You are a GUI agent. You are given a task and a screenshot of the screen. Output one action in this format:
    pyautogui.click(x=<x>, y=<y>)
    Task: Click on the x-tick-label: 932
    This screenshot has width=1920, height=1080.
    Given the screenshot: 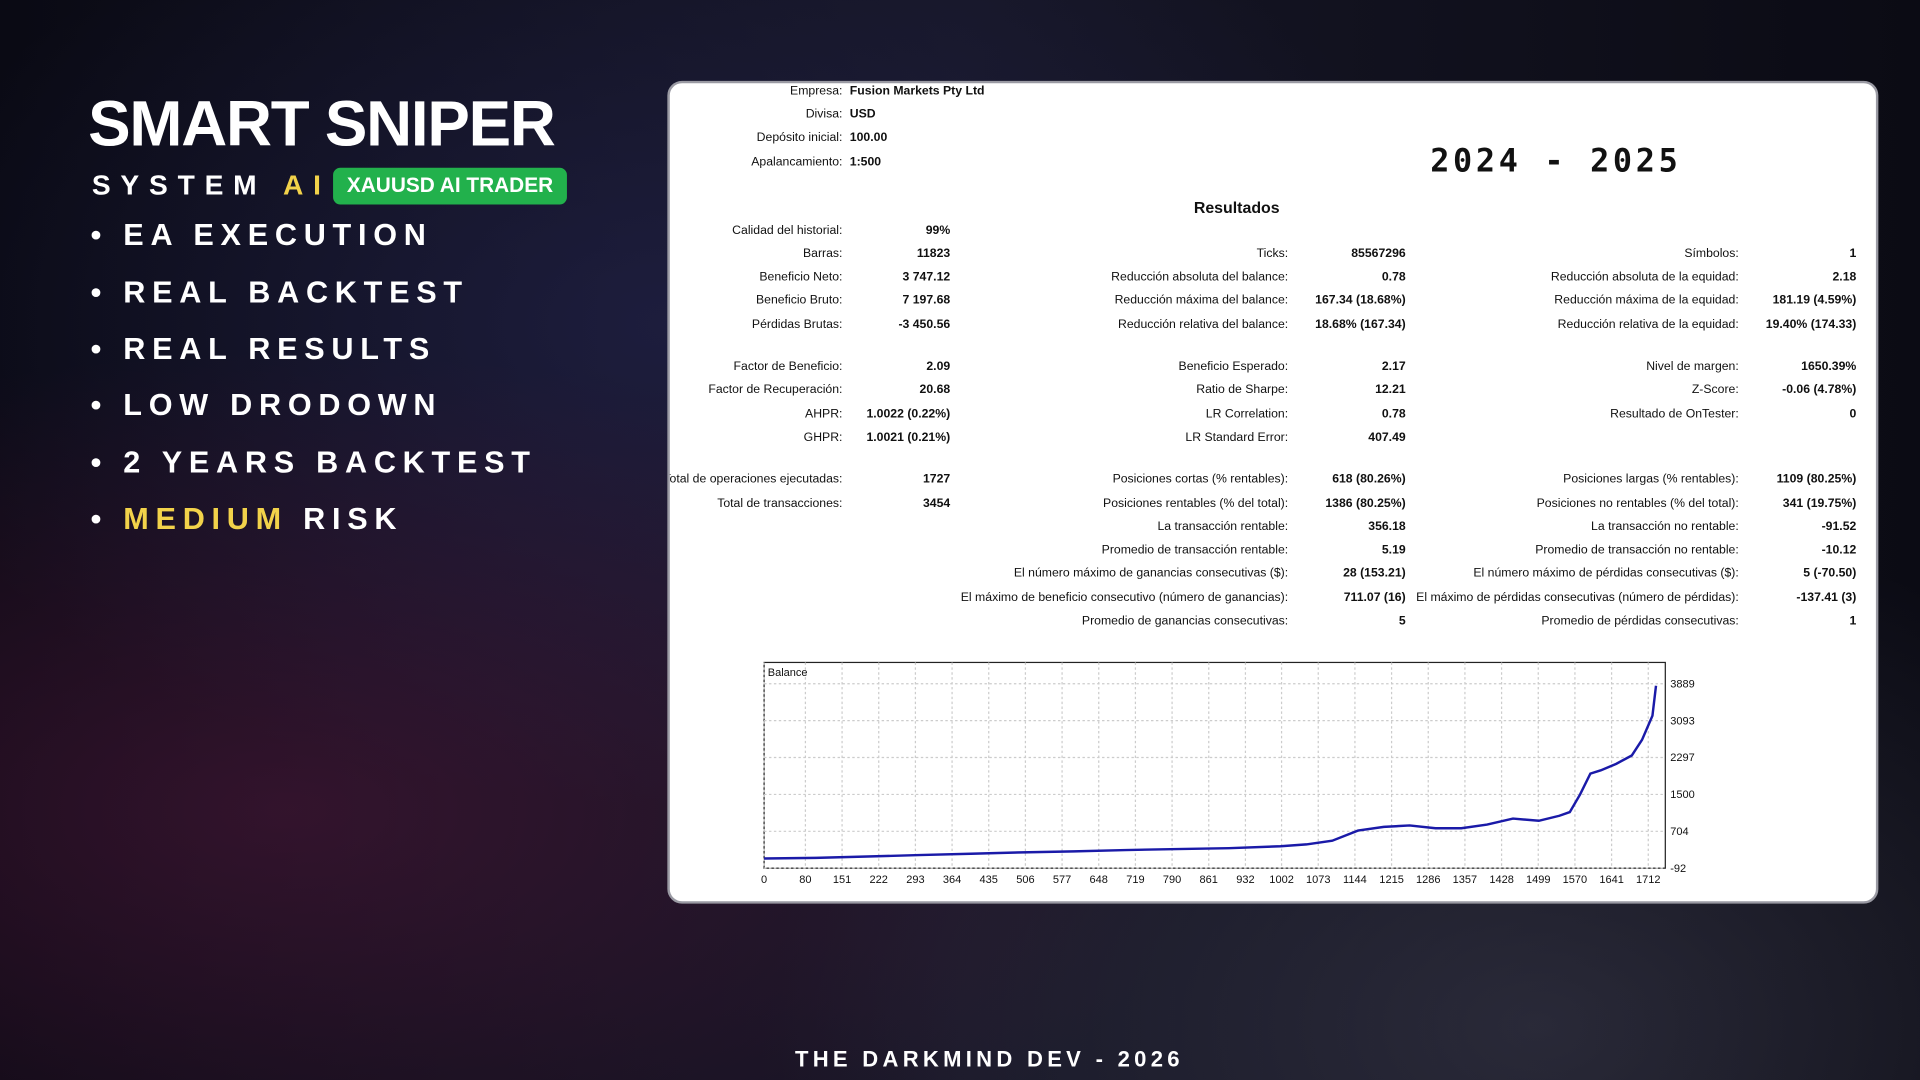 What is the action you would take?
    pyautogui.click(x=1245, y=880)
    